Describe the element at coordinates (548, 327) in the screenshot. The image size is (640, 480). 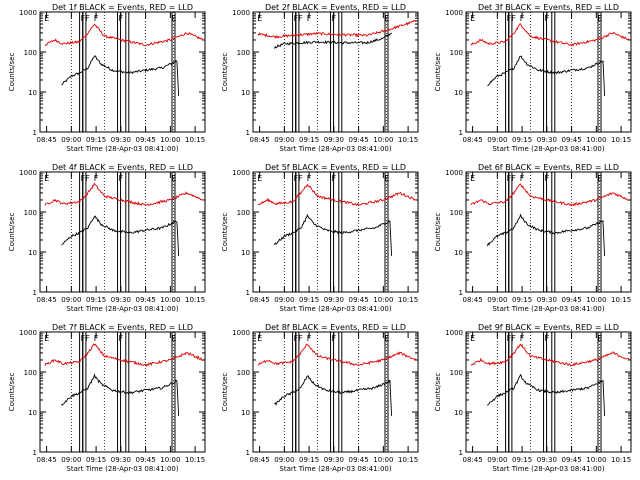
I see `panel-title: Det 9f BLACK = Events, RED = LLD` at that location.